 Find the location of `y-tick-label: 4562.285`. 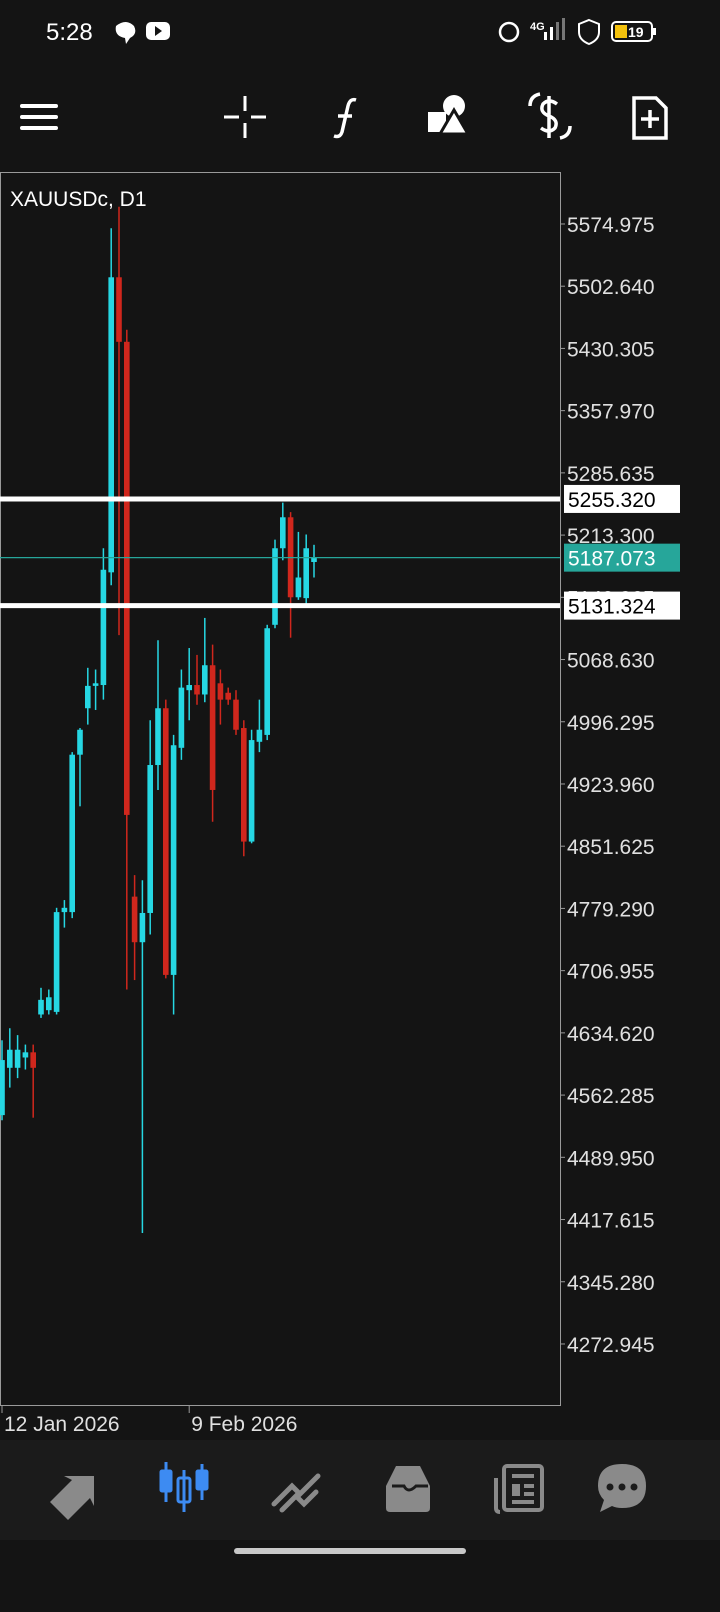

y-tick-label: 4562.285 is located at coordinates (611, 1096).